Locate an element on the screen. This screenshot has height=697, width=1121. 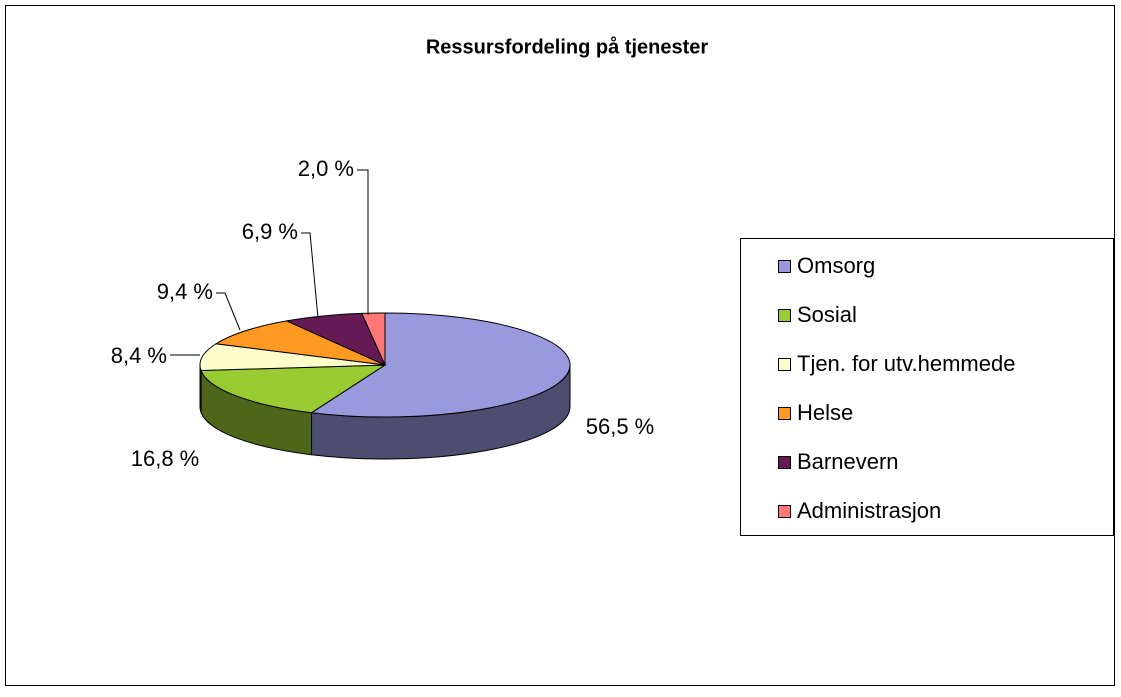
data-label: 9,4 % is located at coordinates (185, 291).